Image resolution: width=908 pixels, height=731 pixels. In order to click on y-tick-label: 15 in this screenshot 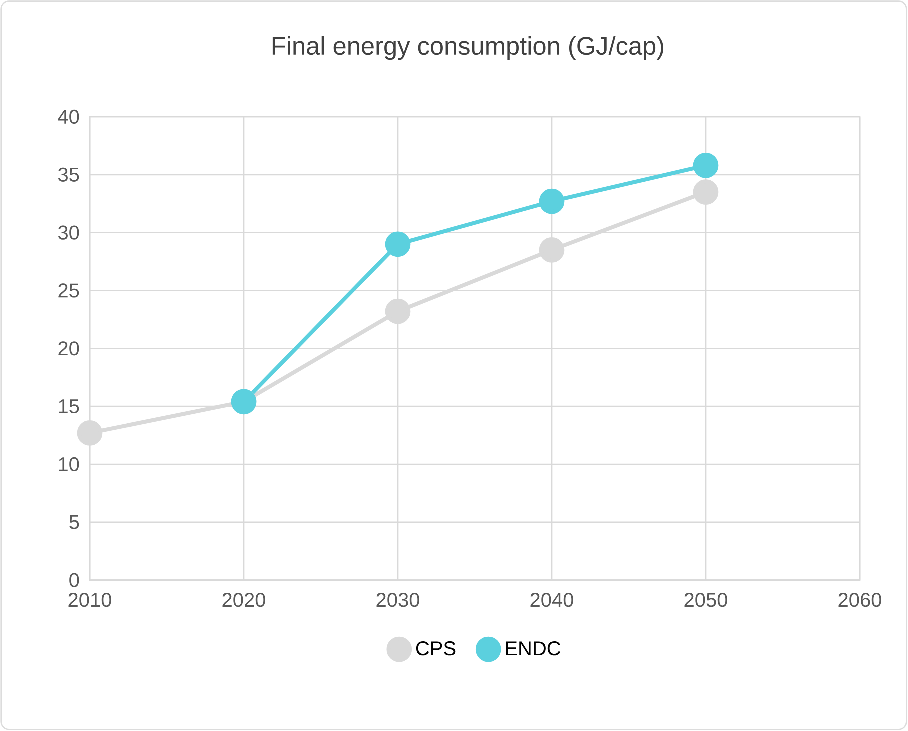, I will do `click(69, 407)`.